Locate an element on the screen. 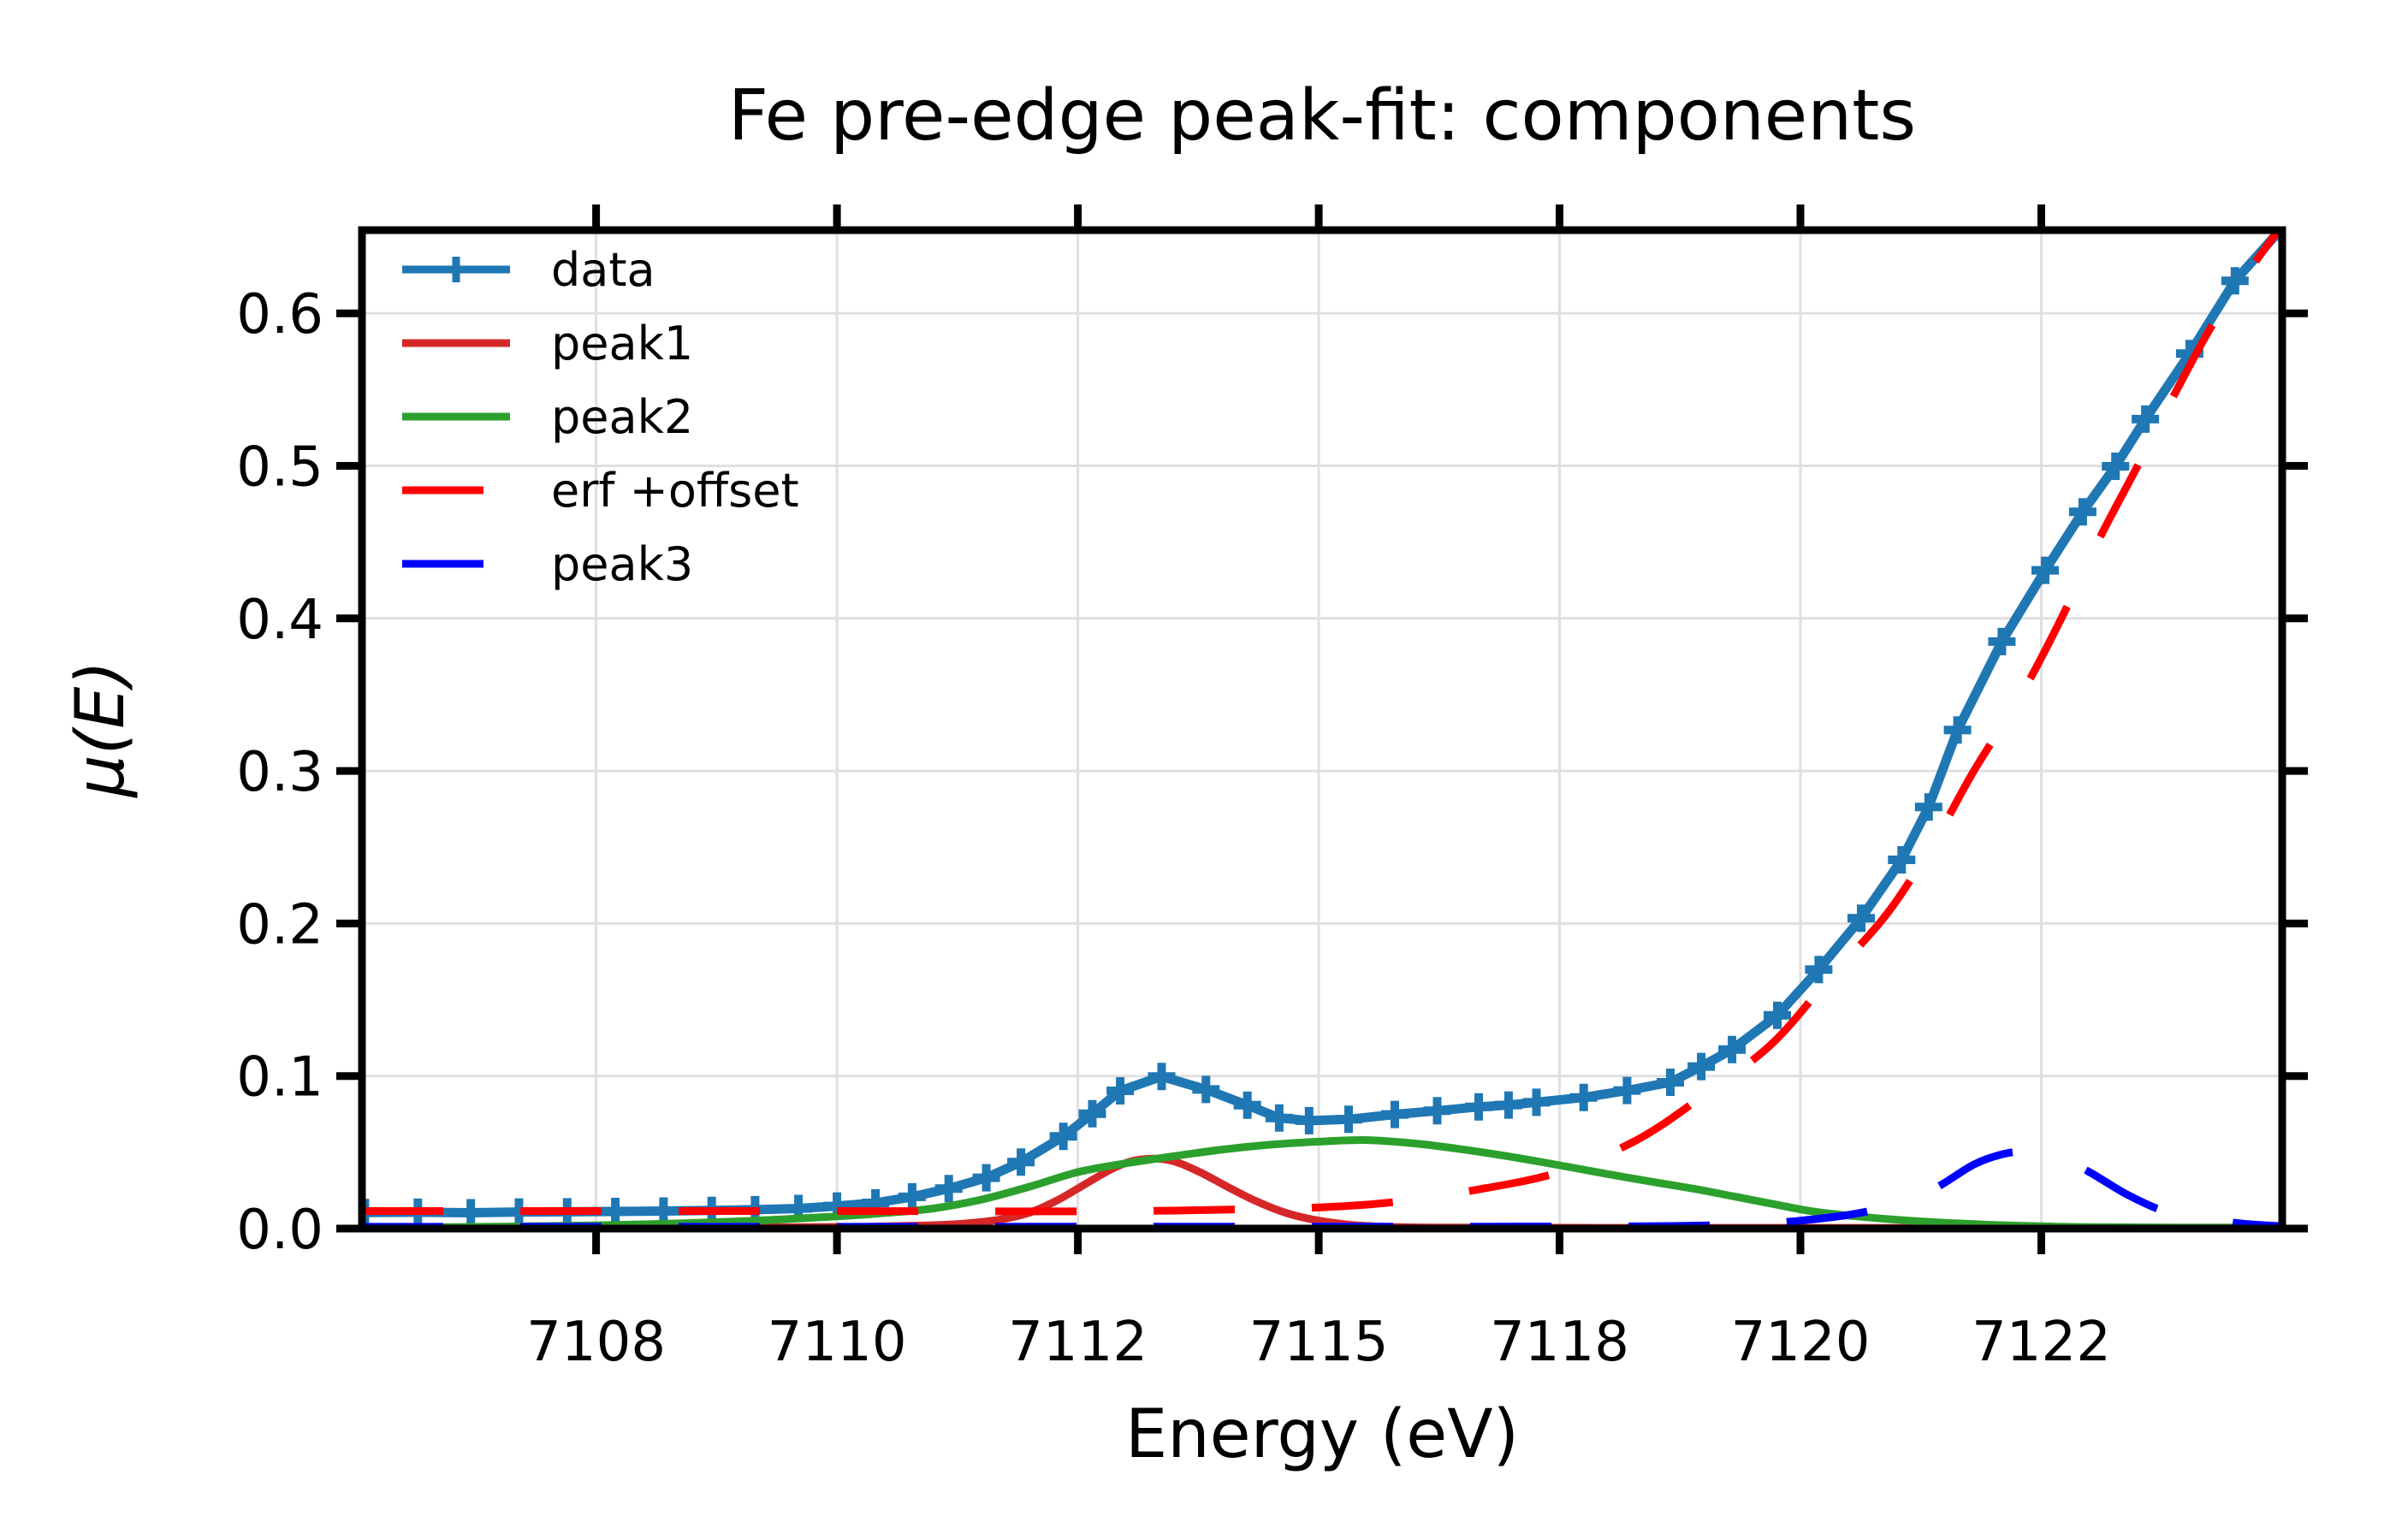  legend-label: peak1 is located at coordinates (622, 343).